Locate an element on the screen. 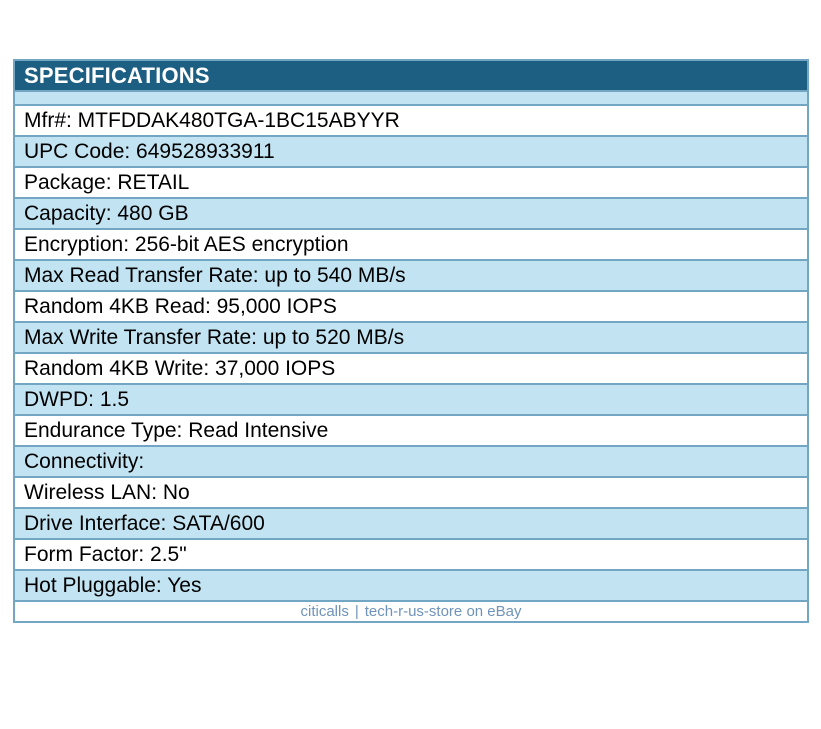 This screenshot has width=821, height=729. spec-row: Mfr#: MTFDDAK480TGA-1BC15ABYYR is located at coordinates (411, 121).